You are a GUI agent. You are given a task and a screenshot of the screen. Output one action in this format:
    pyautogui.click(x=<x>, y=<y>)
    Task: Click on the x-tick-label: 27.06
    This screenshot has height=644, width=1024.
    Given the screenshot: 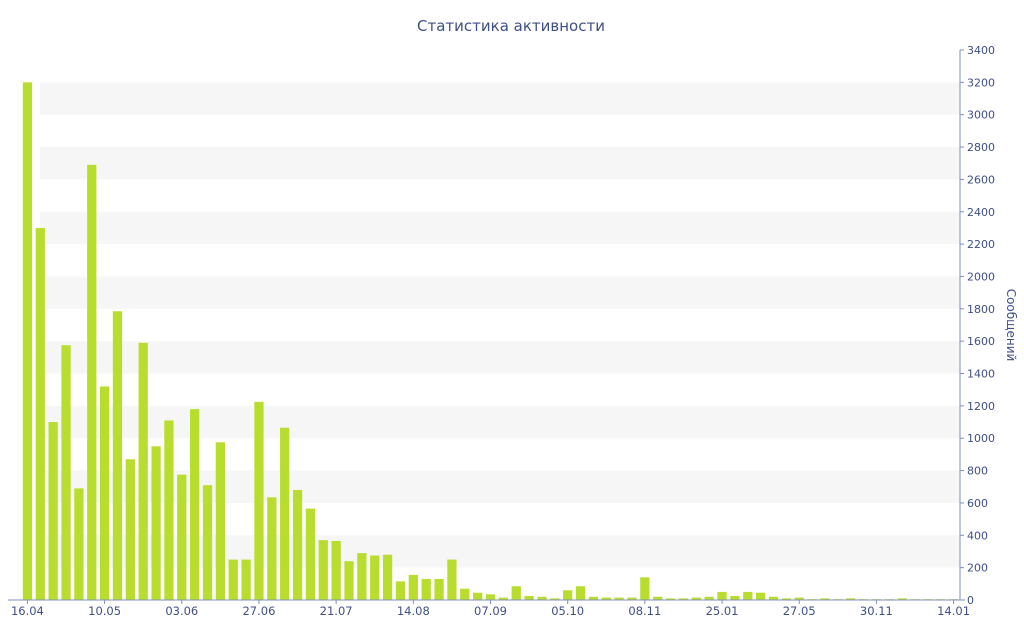 What is the action you would take?
    pyautogui.click(x=258, y=611)
    